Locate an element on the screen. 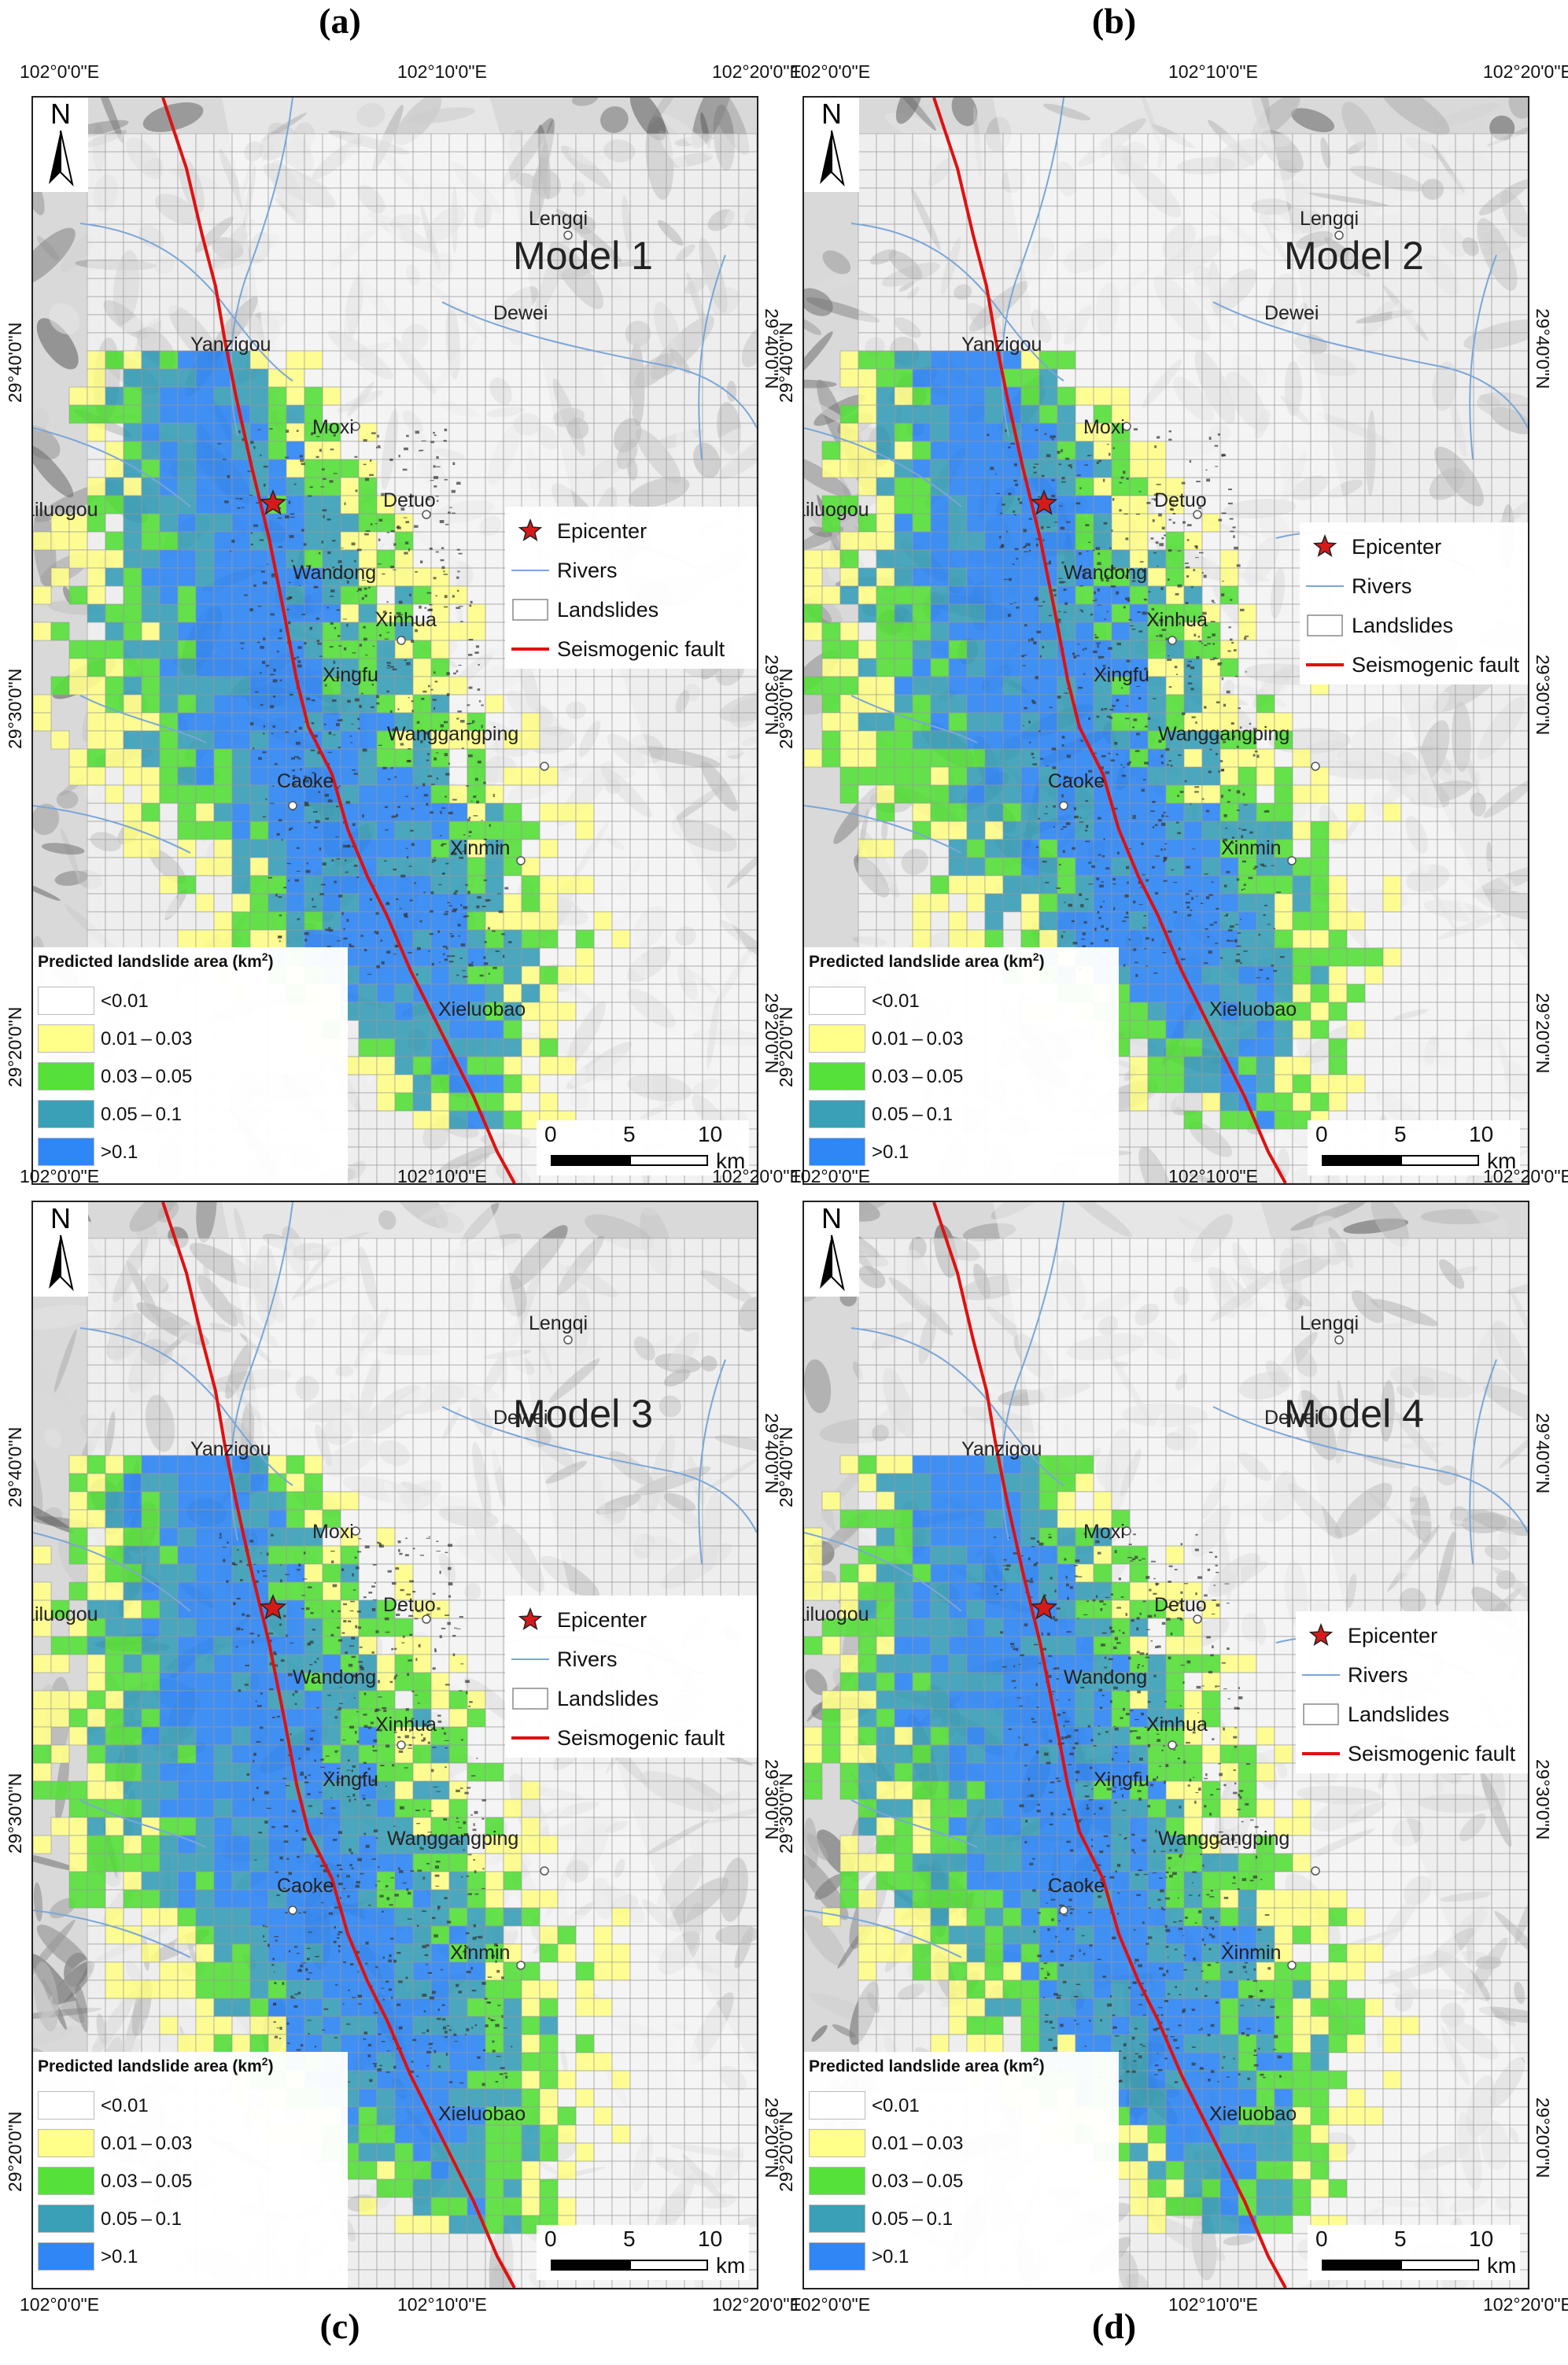 This screenshot has width=1568, height=2365. legend-title-text: Predicted landslide area (km is located at coordinates (150, 2066).